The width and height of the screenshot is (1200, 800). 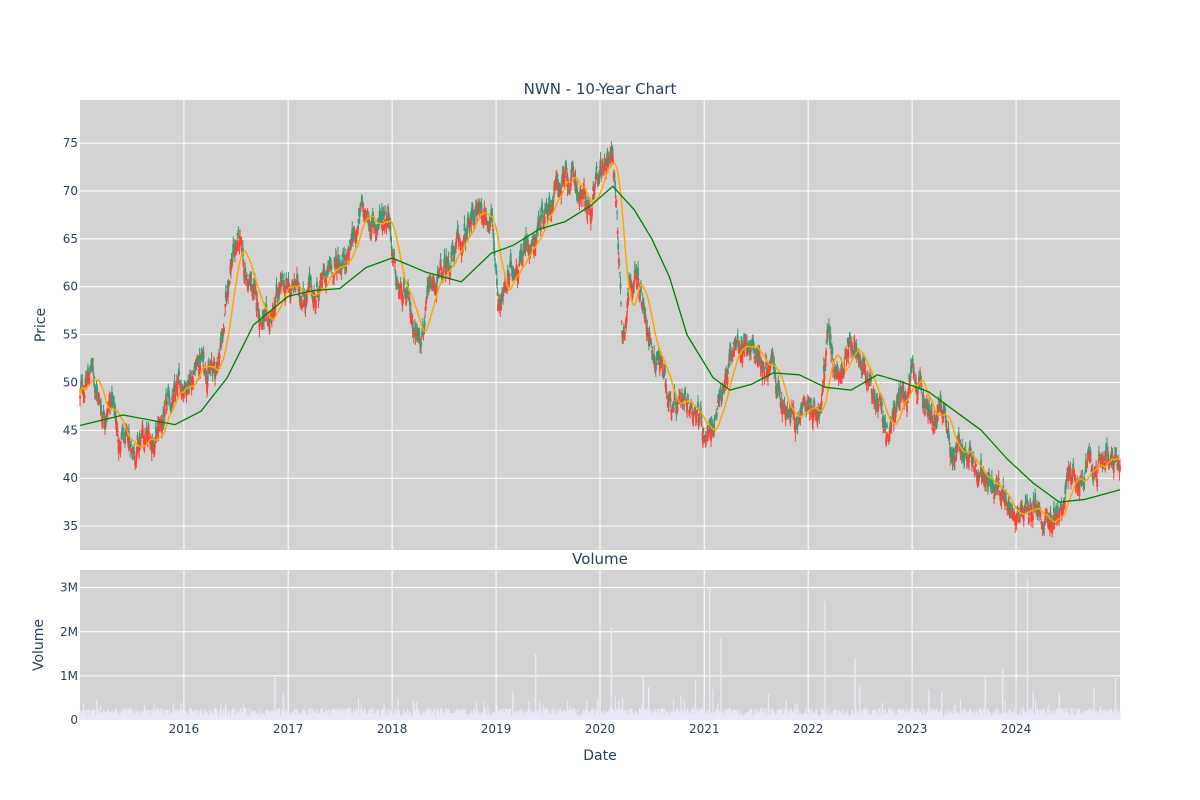 What do you see at coordinates (70, 526) in the screenshot?
I see `price-y-tick-label: 35` at bounding box center [70, 526].